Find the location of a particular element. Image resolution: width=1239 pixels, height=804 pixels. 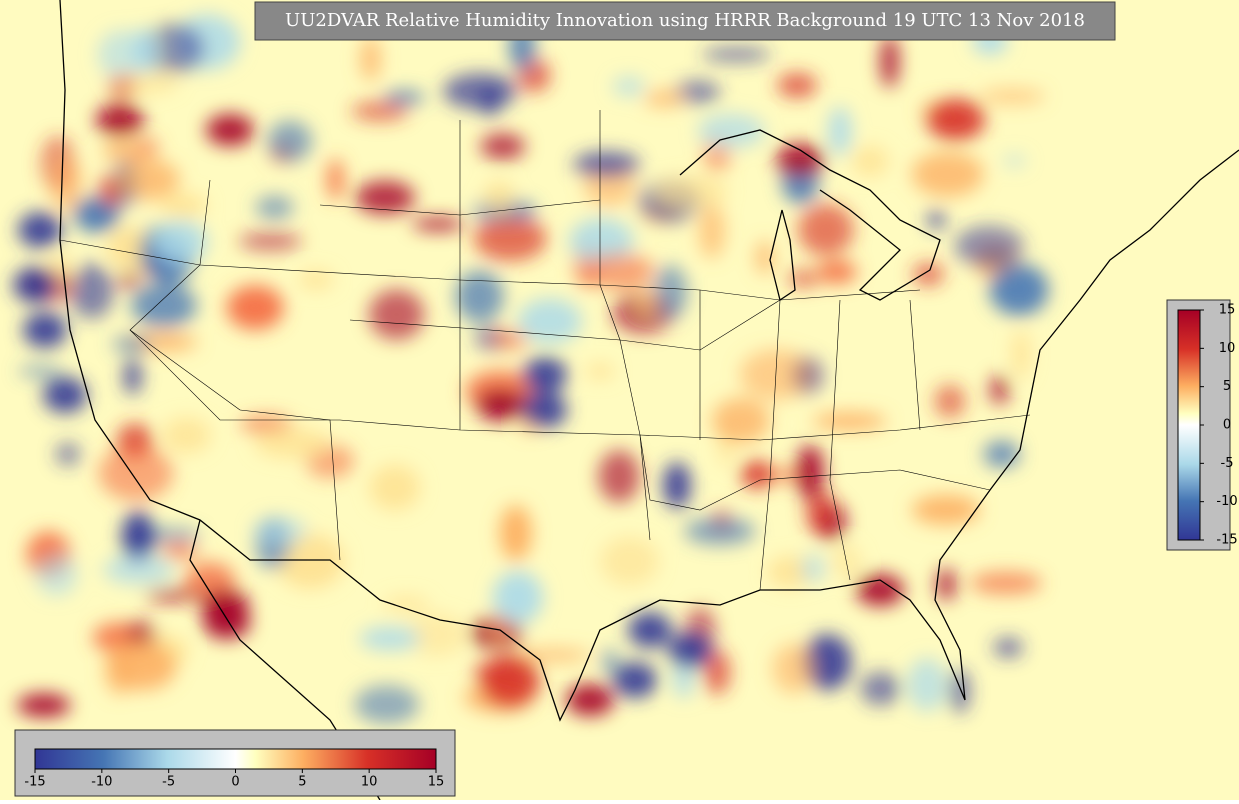

tick-label: 5 is located at coordinates (1227, 386).